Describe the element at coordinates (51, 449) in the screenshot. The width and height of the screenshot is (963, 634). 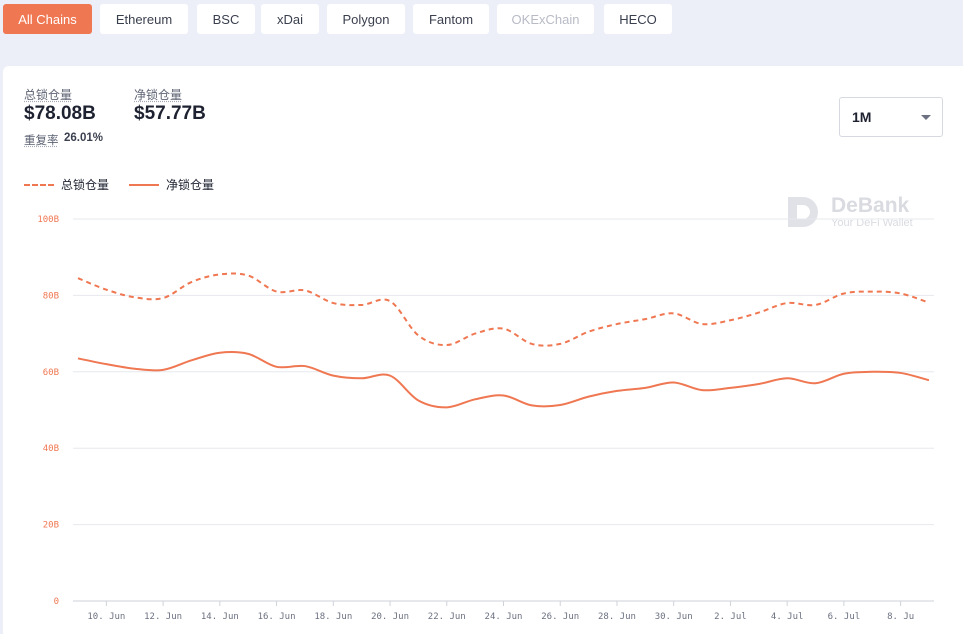
I see `y-tick-label: 40B` at that location.